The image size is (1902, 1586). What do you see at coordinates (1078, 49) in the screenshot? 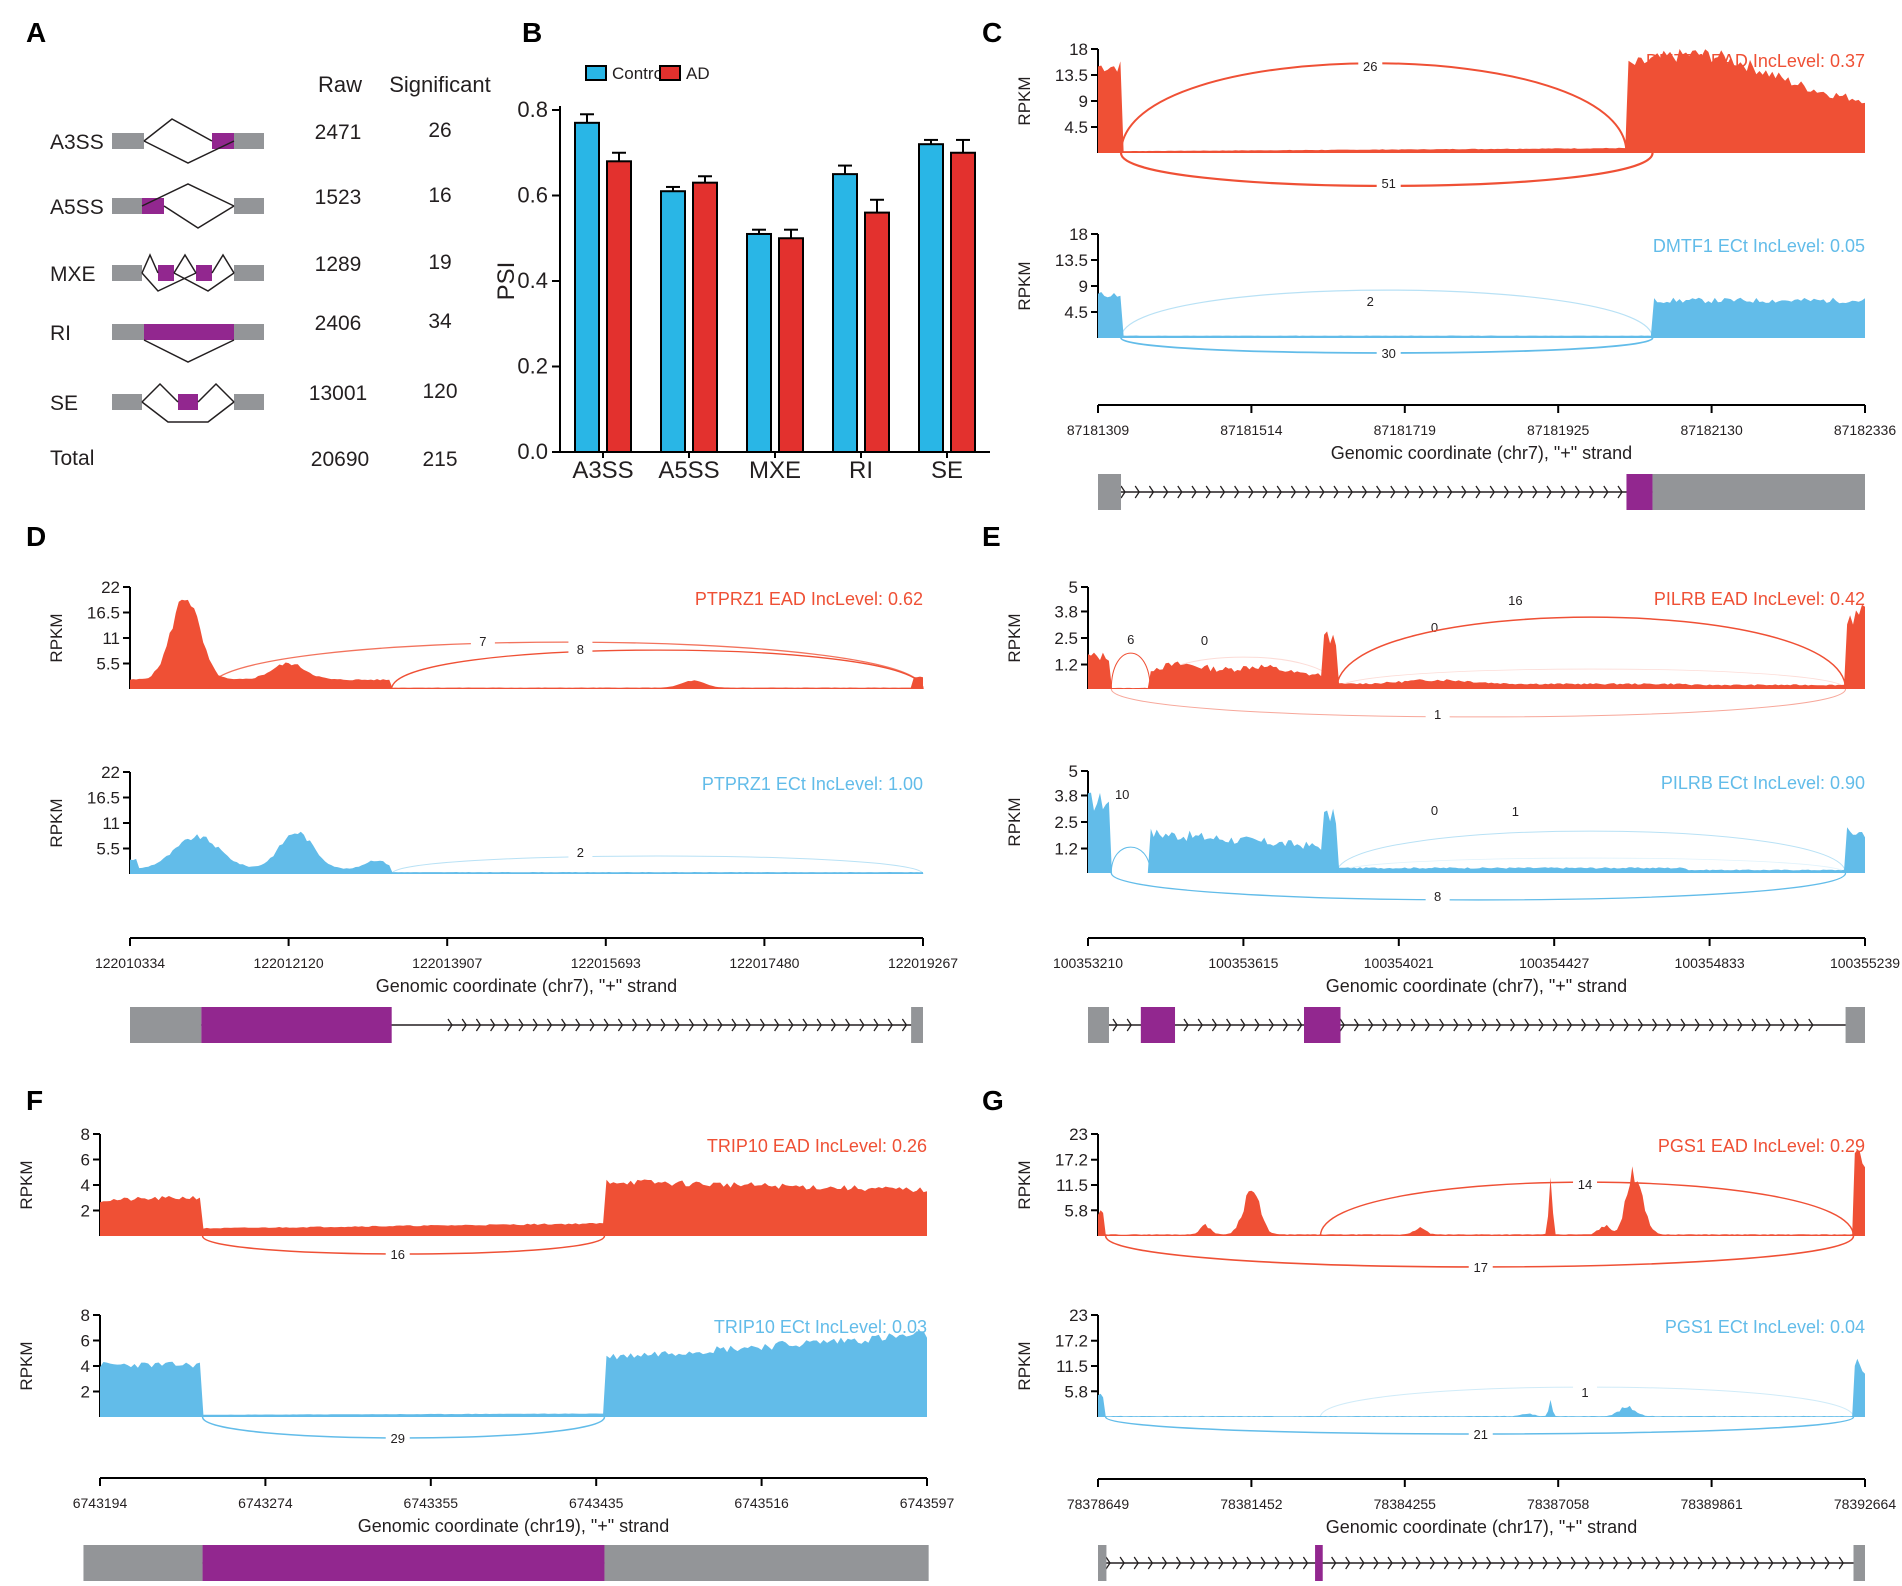
I see `y-tick-label: 18` at bounding box center [1078, 49].